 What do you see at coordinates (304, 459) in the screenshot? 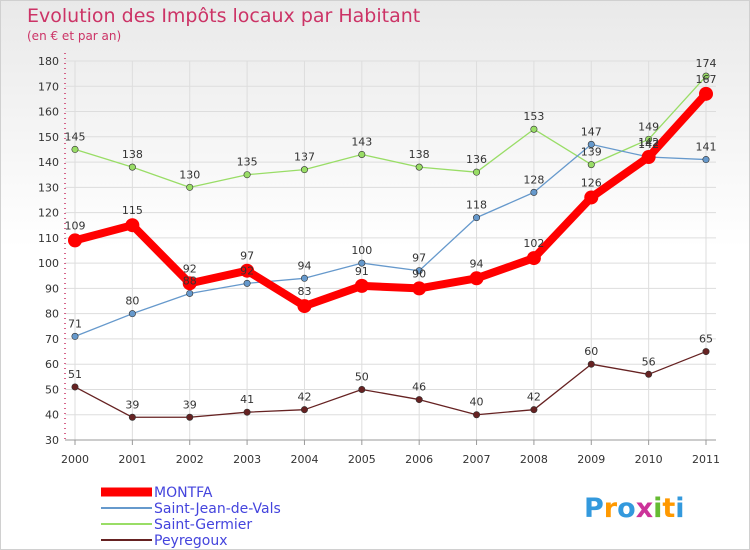
I see `x-tick-label: 2004` at bounding box center [304, 459].